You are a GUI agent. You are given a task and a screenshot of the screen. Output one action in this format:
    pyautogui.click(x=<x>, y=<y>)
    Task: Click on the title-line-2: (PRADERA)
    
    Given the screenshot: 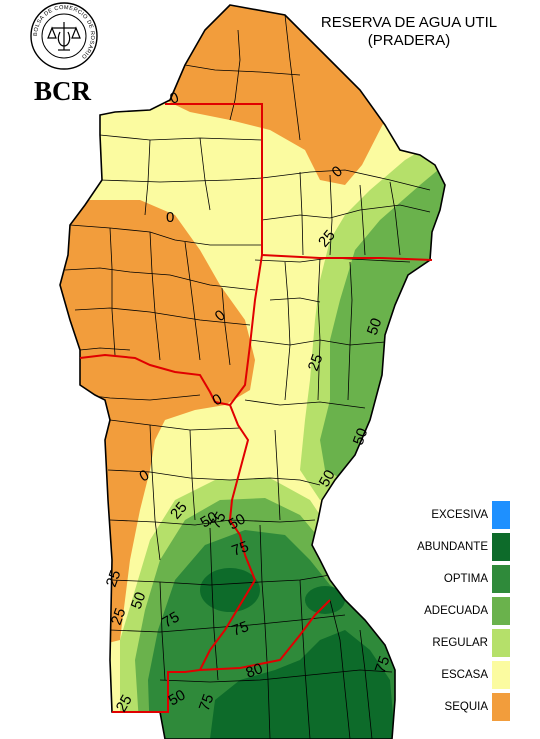 What is the action you would take?
    pyautogui.click(x=409, y=40)
    